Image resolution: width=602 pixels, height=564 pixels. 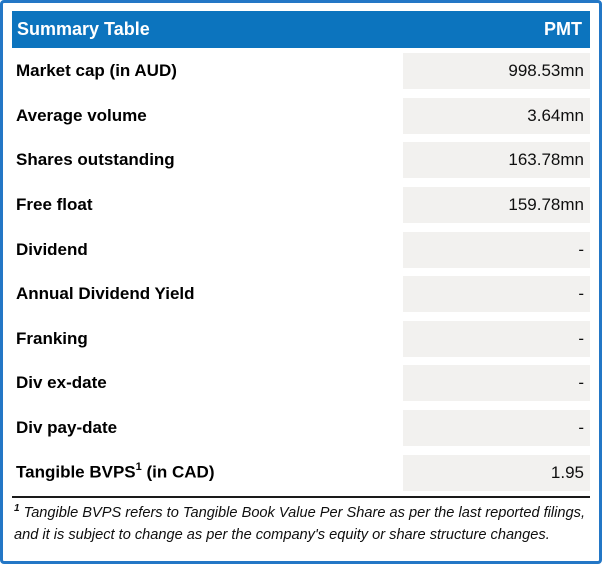 I want to click on table-row: Div ex-date -, so click(x=301, y=383).